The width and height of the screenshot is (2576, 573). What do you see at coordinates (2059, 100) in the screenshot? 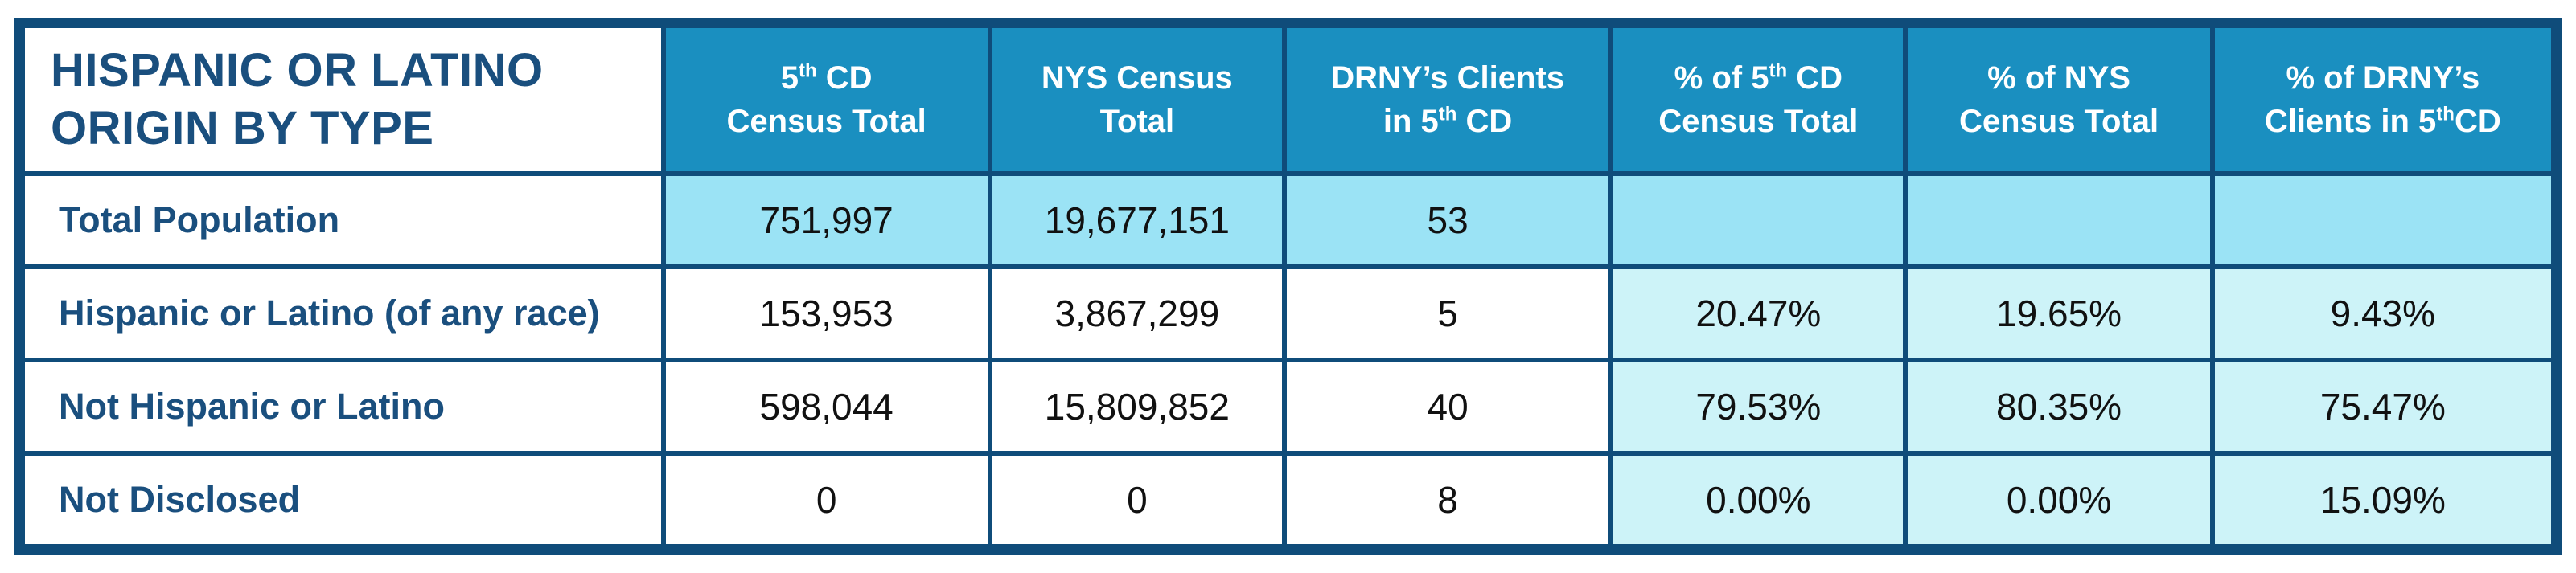
I see `header-pct-nys-census: % of NYS Census Total` at bounding box center [2059, 100].